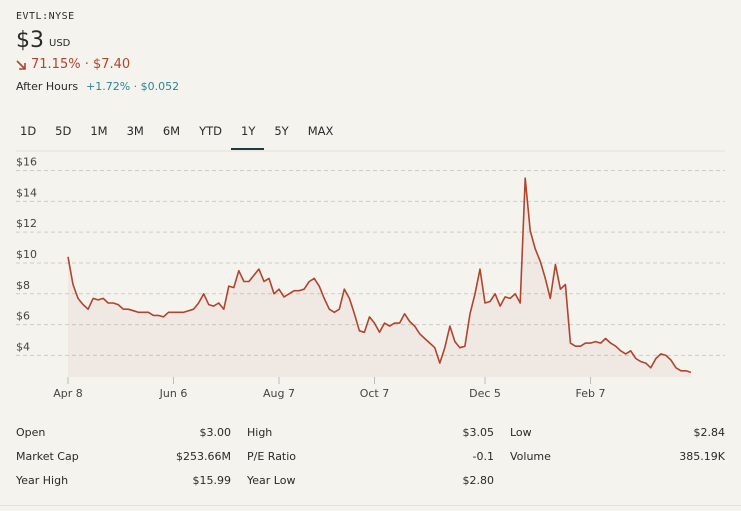 This screenshot has width=741, height=511. Describe the element at coordinates (271, 480) in the screenshot. I see `stat-label: Year Low` at that location.